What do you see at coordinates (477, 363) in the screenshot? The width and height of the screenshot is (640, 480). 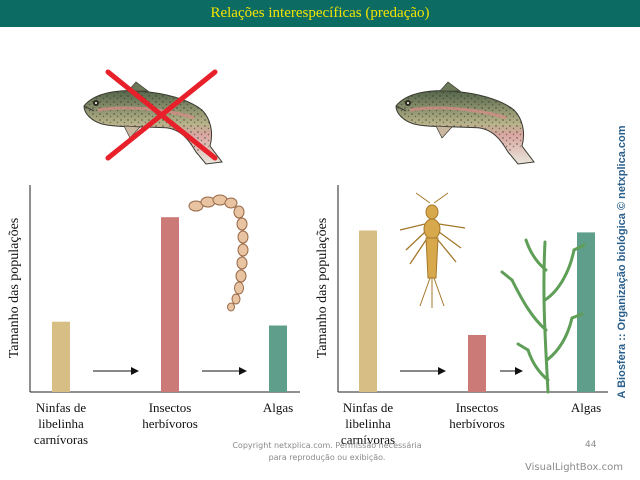 I see `bar-right-herbivorous-insects` at bounding box center [477, 363].